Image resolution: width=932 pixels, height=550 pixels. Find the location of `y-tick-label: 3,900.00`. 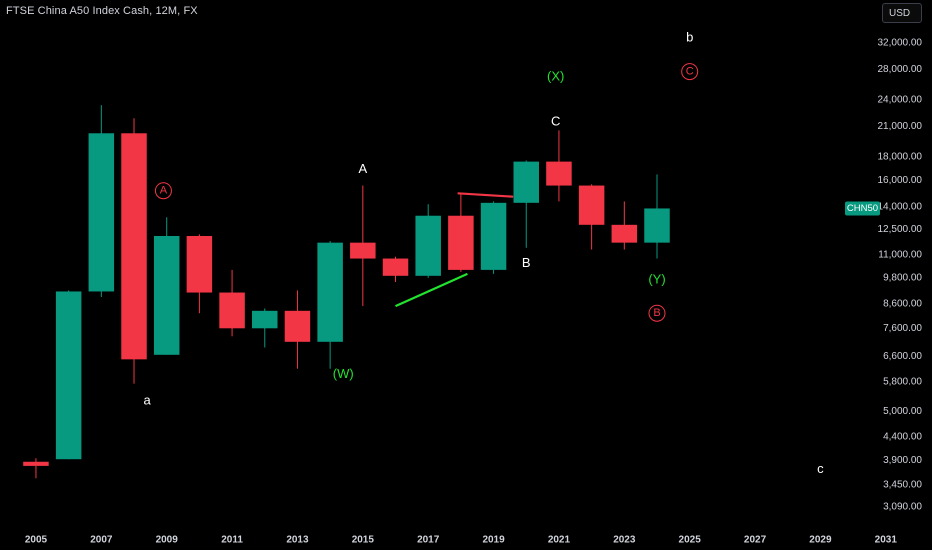

y-tick-label: 3,900.00 is located at coordinates (902, 460).